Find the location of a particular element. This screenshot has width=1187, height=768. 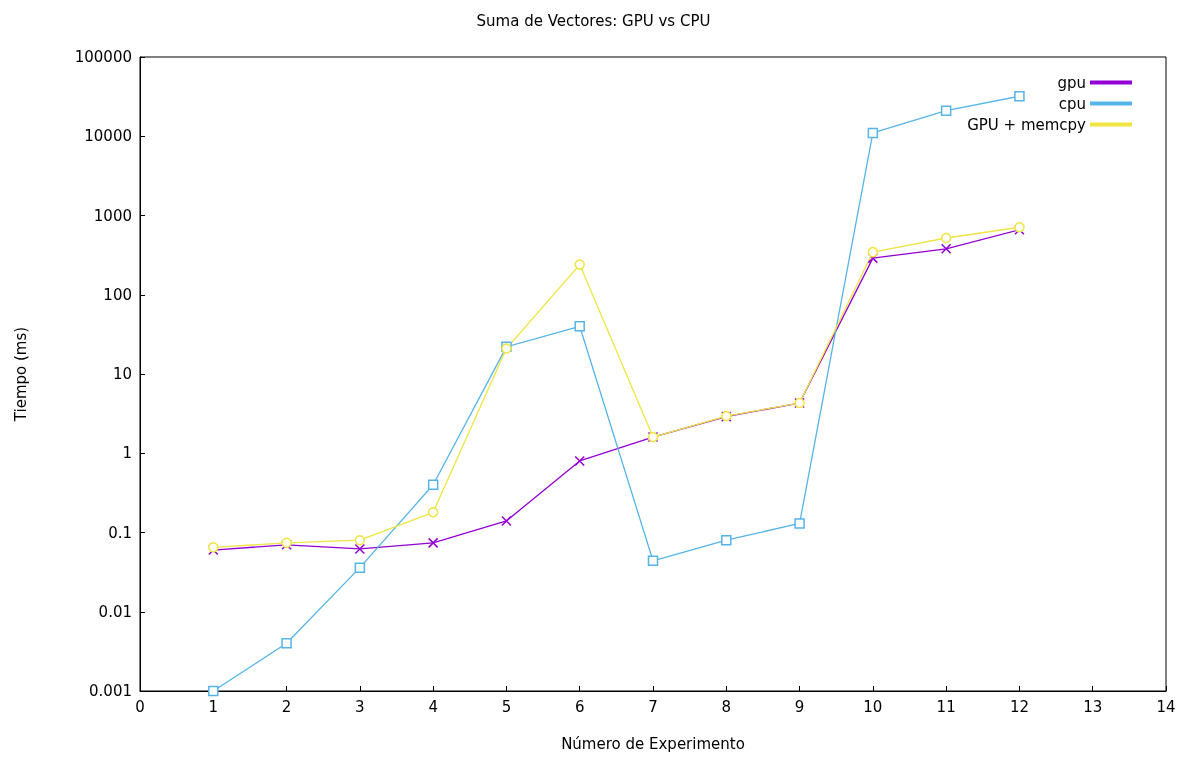

y-tick-label: 100 is located at coordinates (117, 294).